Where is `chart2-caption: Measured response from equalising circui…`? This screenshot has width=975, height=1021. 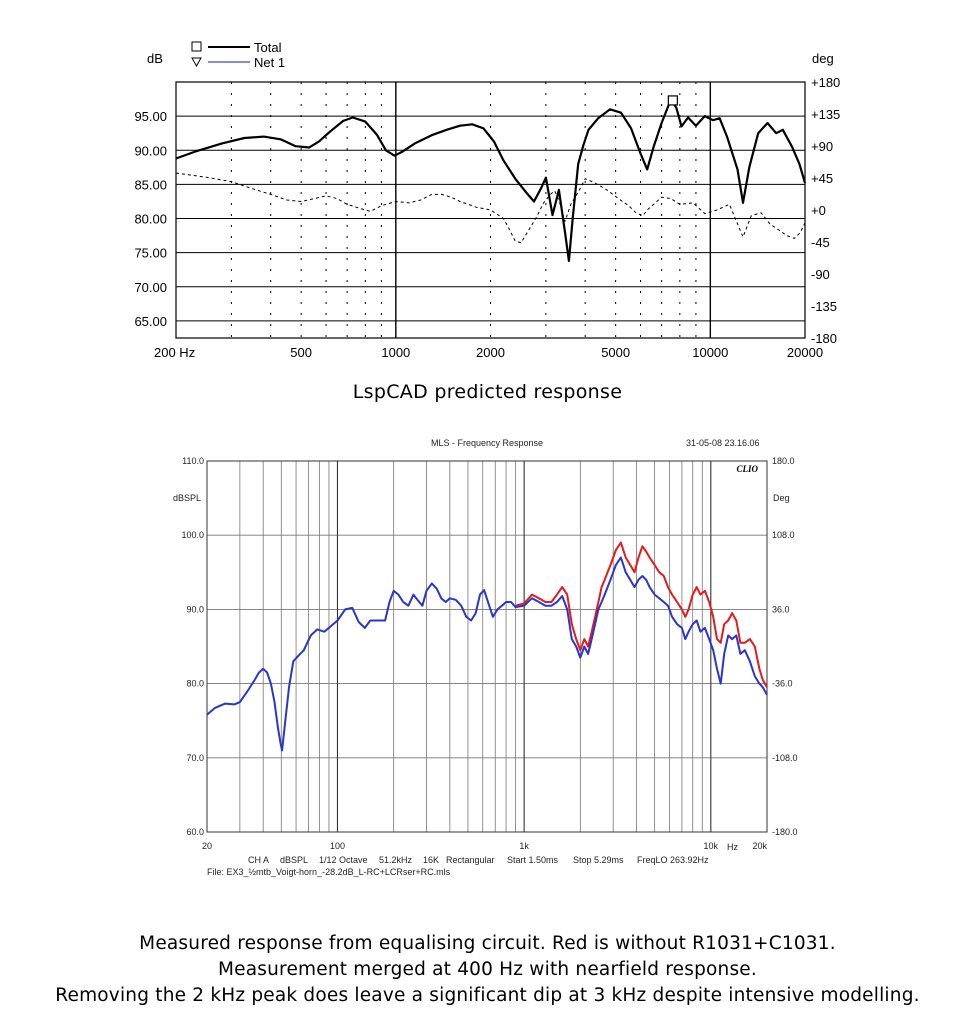 chart2-caption: Measured response from equalising circui… is located at coordinates (487, 970).